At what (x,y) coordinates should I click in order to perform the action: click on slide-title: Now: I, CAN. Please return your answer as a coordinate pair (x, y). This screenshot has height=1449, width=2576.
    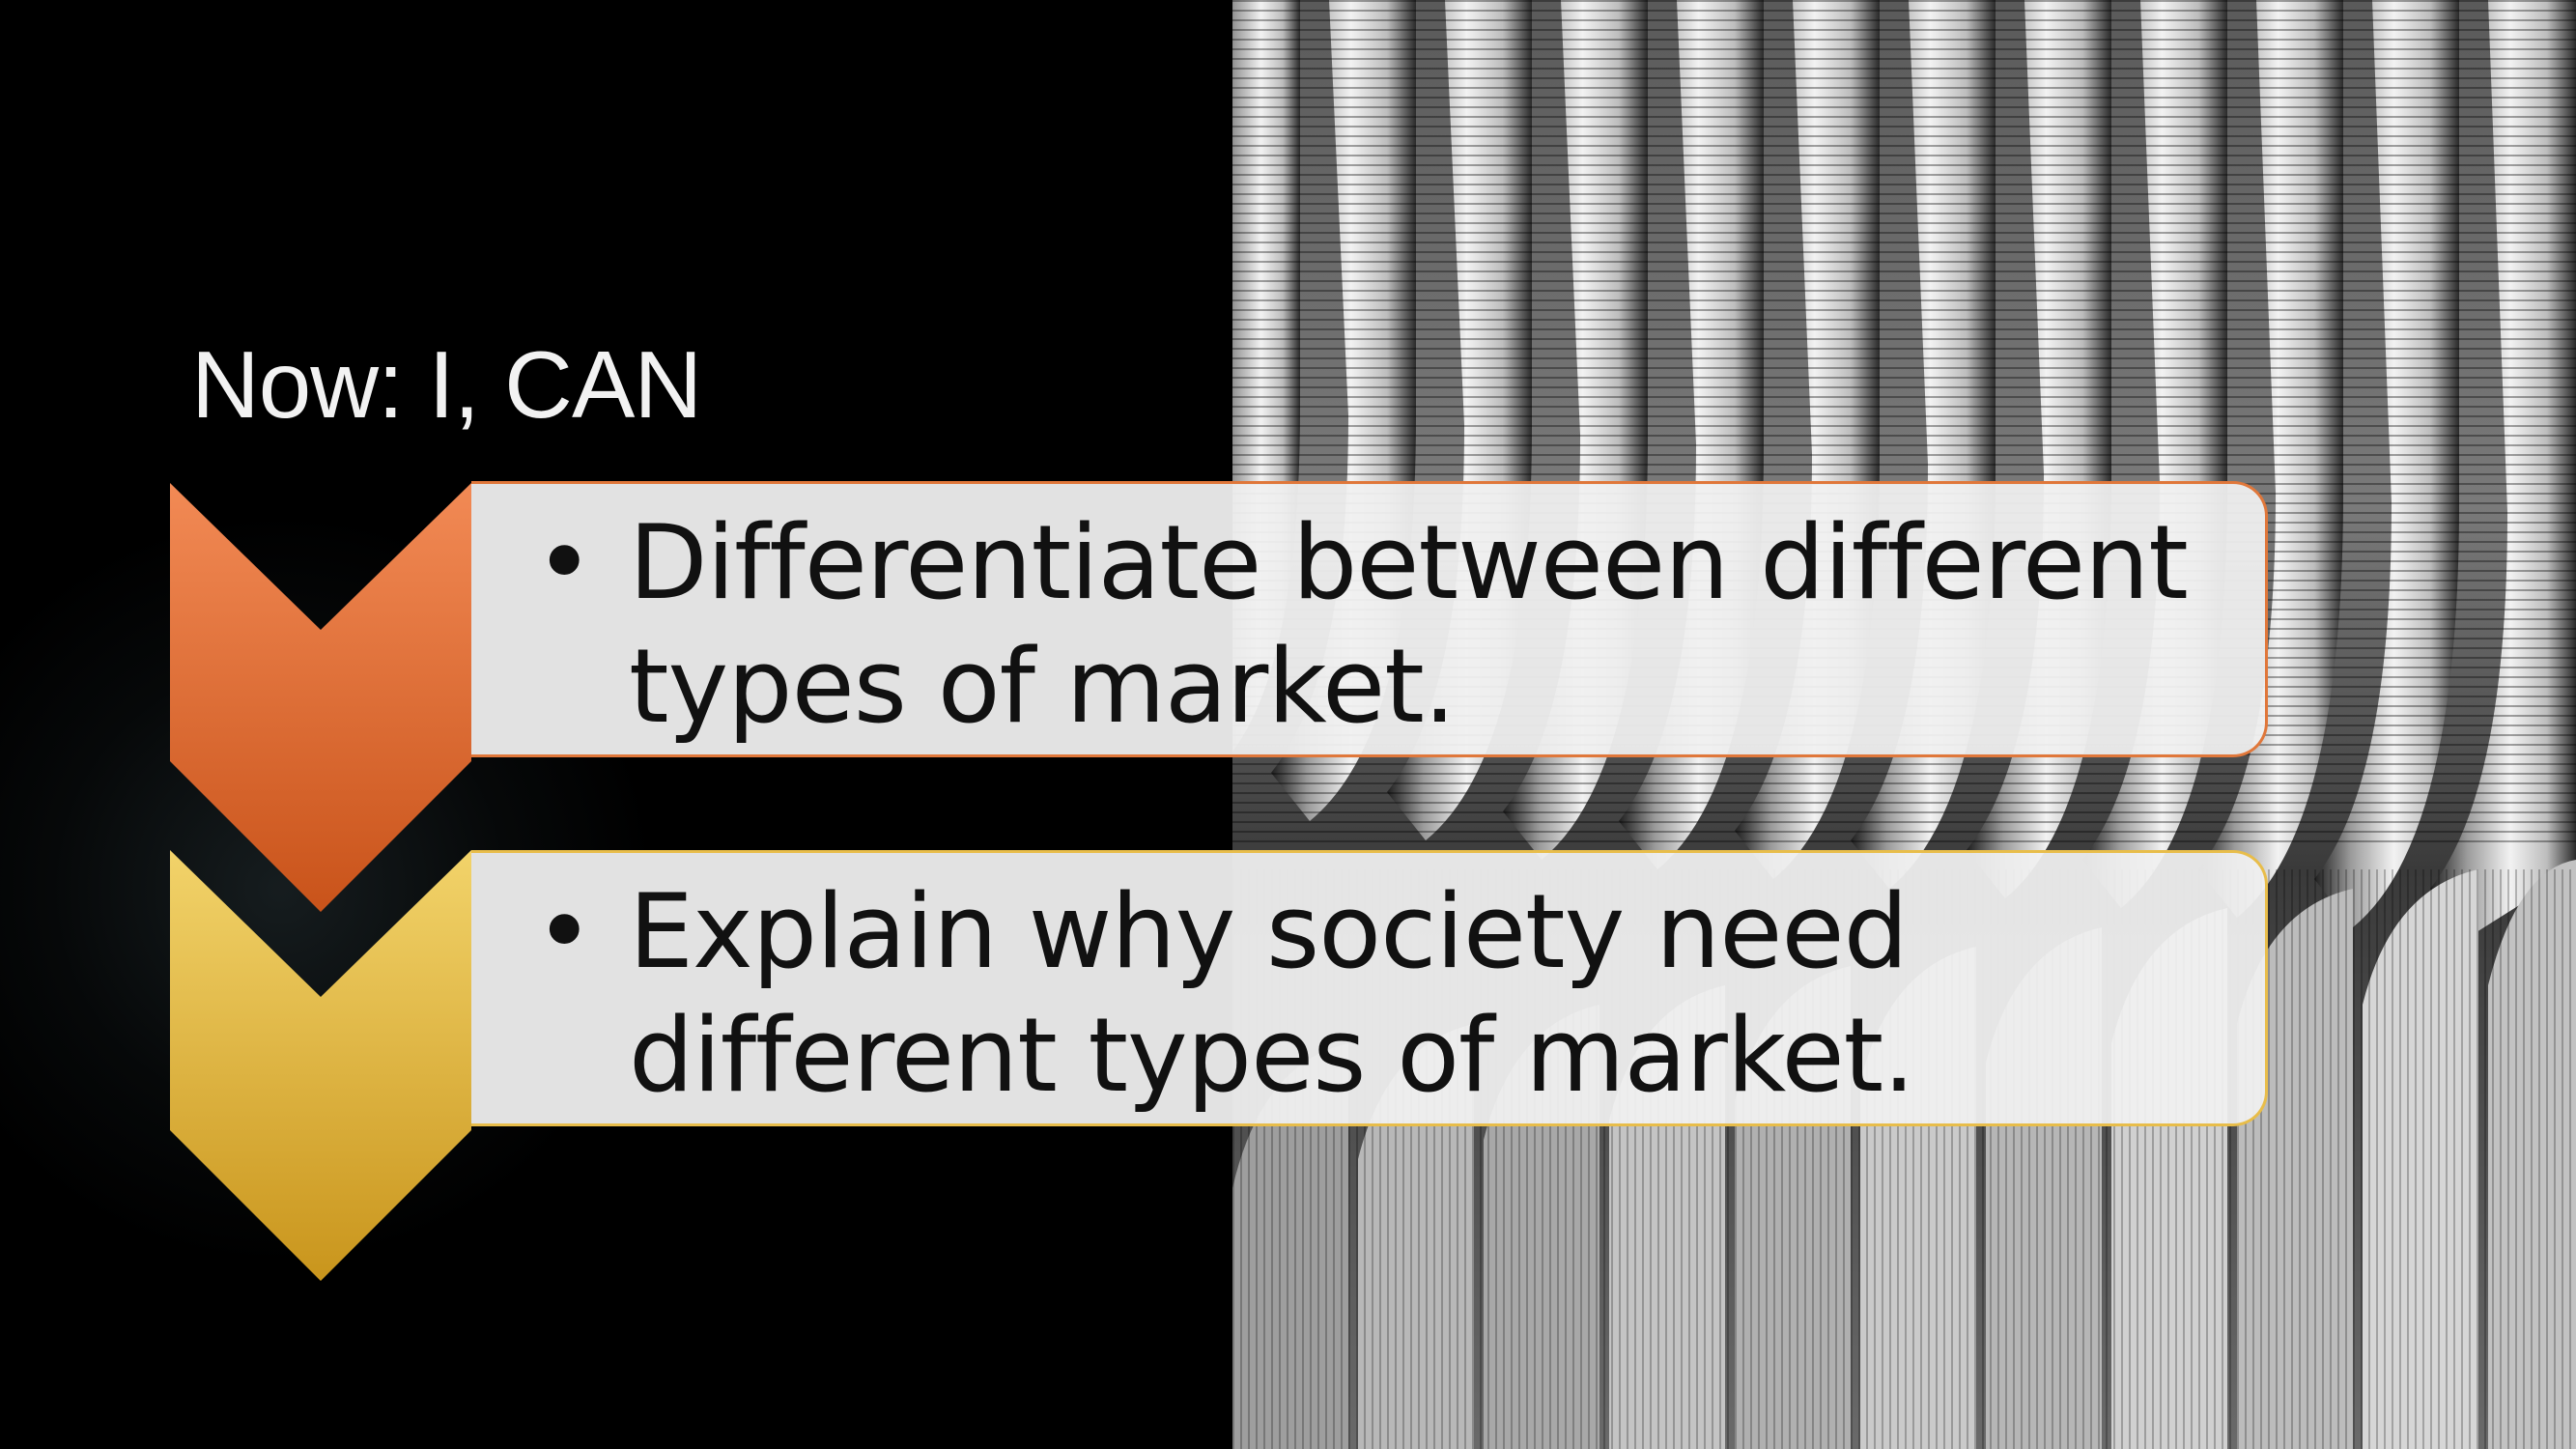
    Looking at the image, I should click on (446, 384).